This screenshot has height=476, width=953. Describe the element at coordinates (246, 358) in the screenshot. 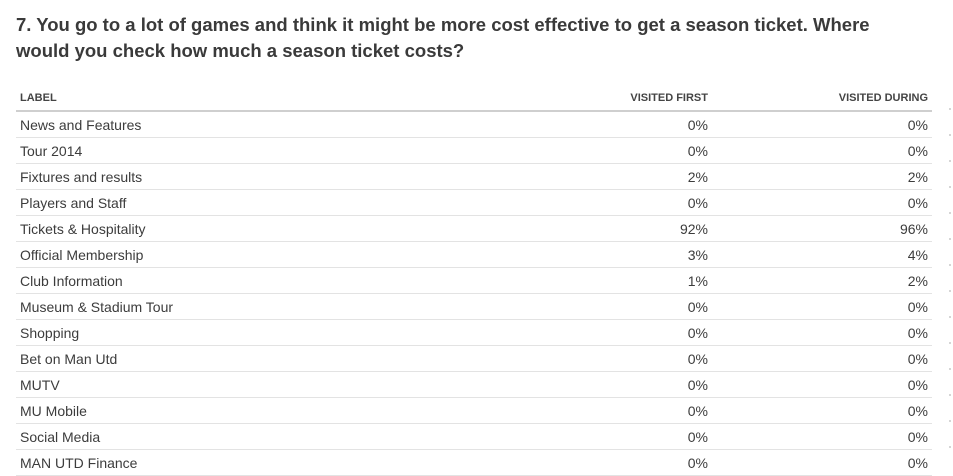

I see `row-label: Bet on Man Utd` at that location.